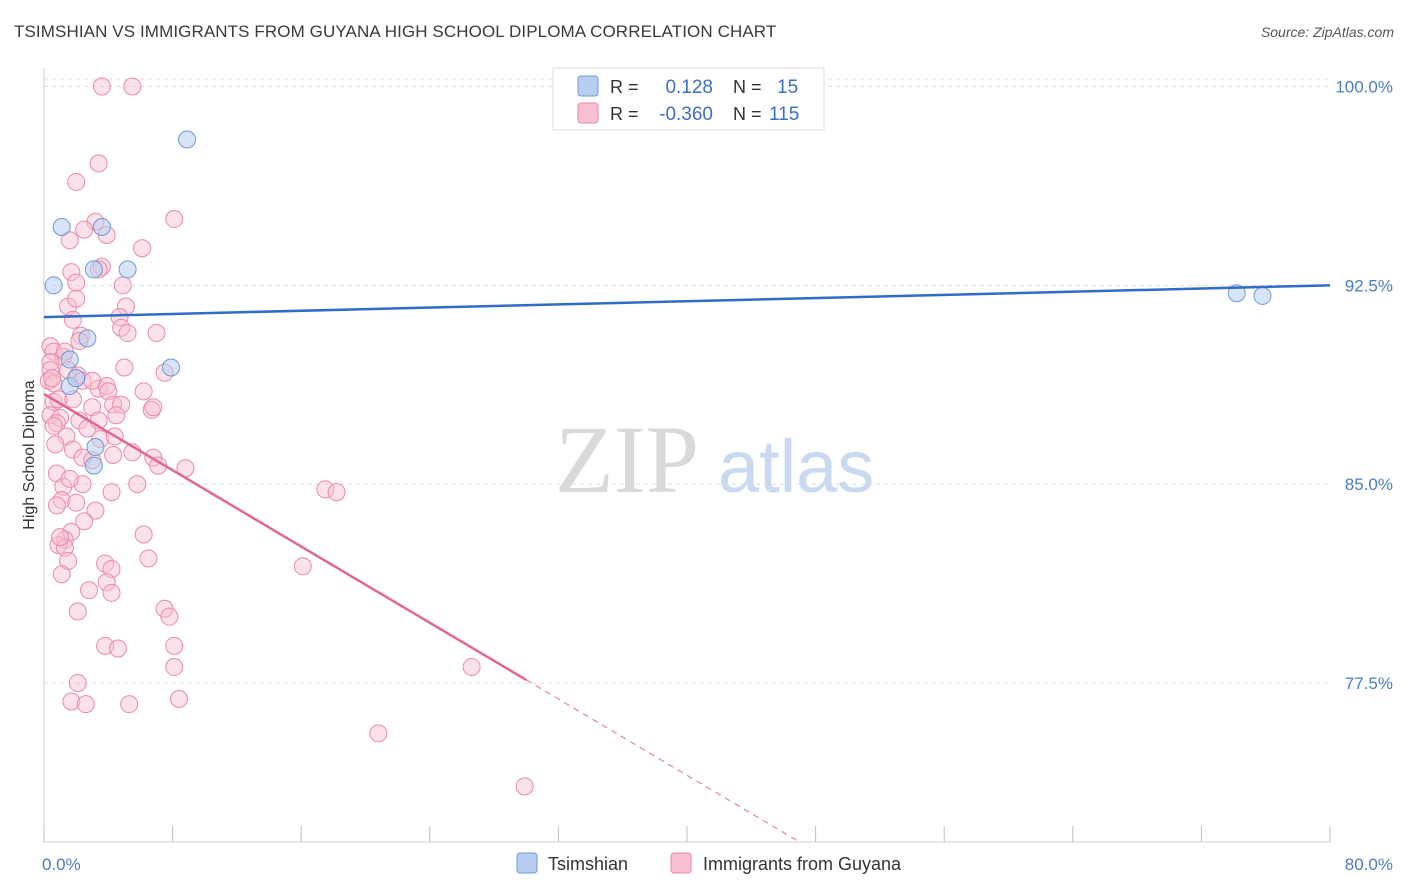  I want to click on y-tick-label: 100.0%, so click(1364, 87).